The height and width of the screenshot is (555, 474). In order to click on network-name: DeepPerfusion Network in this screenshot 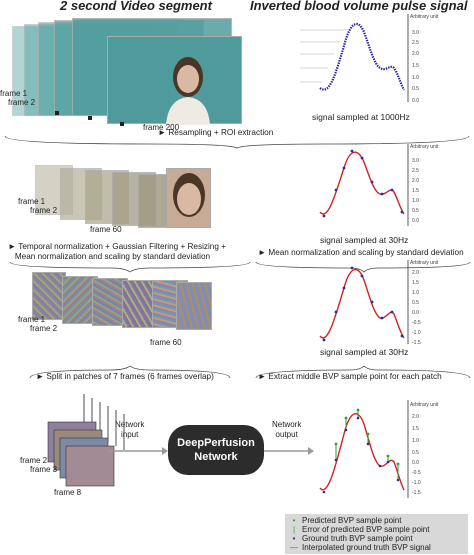, I will do `click(216, 450)`.